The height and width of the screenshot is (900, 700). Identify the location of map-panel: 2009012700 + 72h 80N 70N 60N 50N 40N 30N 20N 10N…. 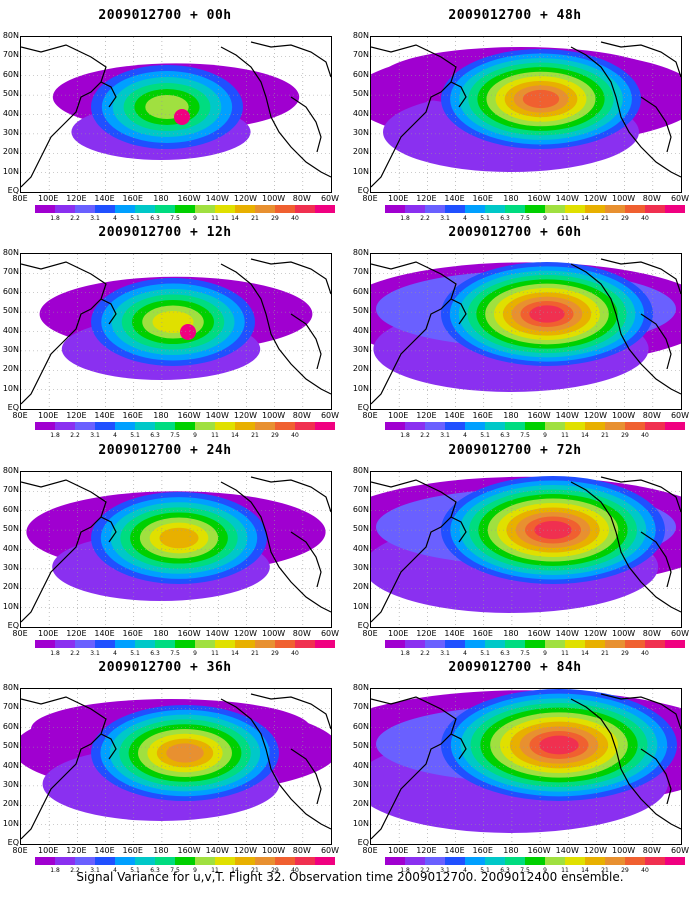
(519, 550).